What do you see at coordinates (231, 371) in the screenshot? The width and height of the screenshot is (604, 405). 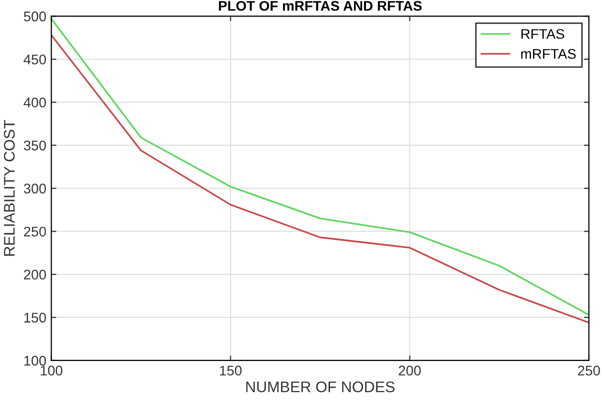 I see `x-tick-label: 150` at bounding box center [231, 371].